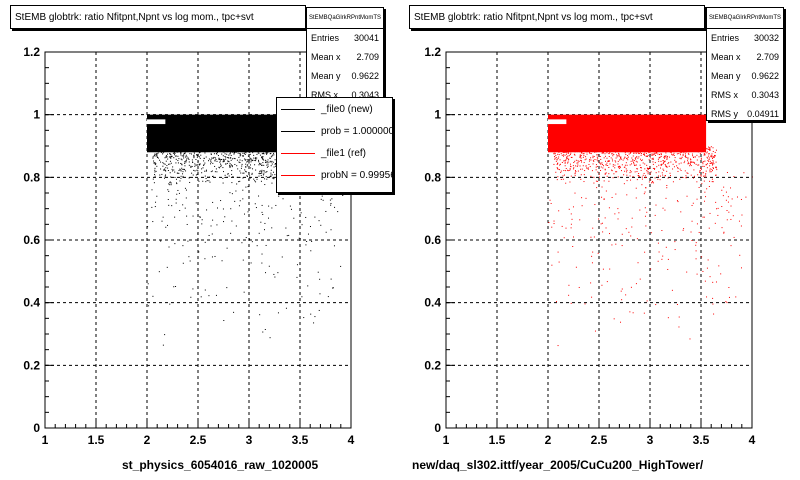 Image resolution: width=800 pixels, height=480 pixels. Describe the element at coordinates (334, 131) in the screenshot. I see `legend-entry: prob = 1.000000` at that location.